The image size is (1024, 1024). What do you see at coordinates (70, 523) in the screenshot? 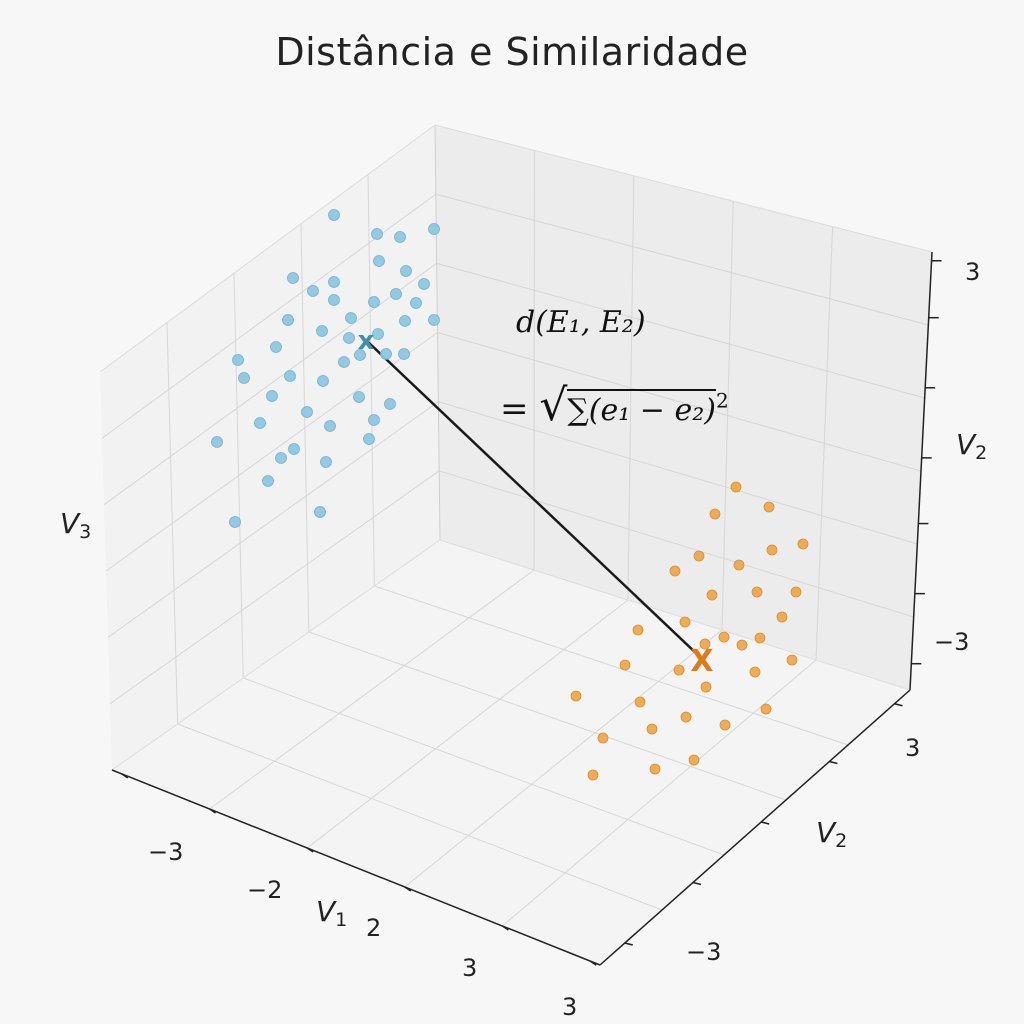
I see `z-axis-label-main: V` at bounding box center [70, 523].